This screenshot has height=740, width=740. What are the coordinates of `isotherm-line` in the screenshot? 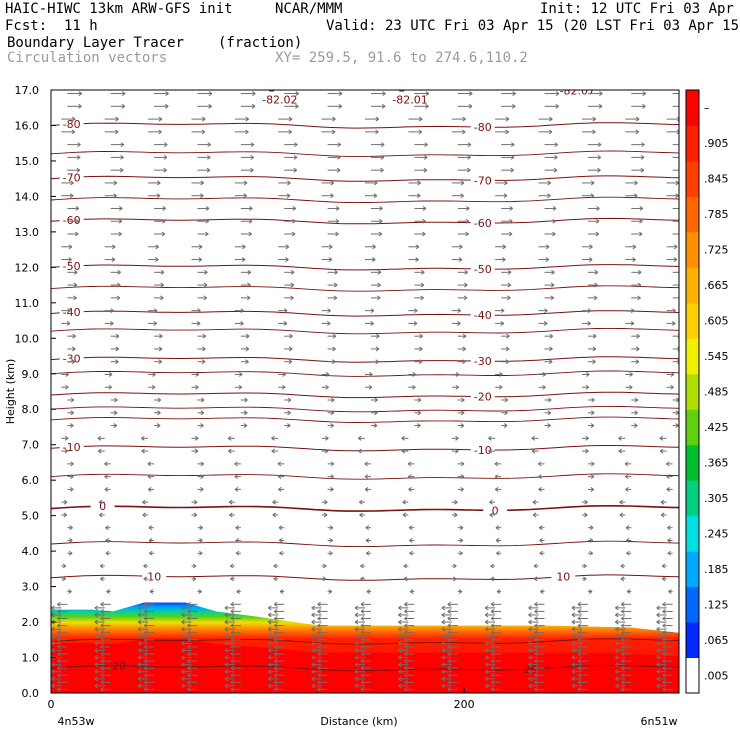 It's located at (365, 508).